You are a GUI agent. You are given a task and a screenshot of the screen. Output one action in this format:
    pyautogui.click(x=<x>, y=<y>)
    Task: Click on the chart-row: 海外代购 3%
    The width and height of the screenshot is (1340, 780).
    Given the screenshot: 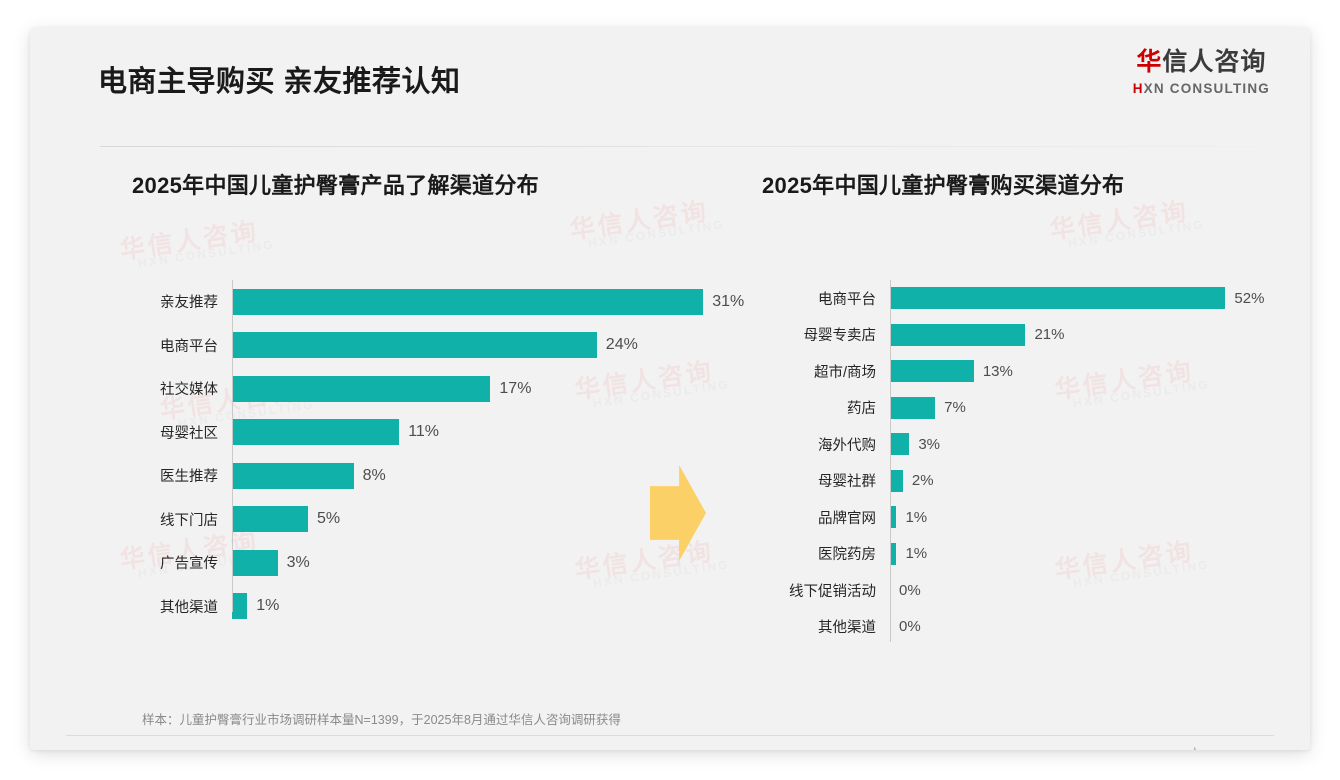 What is the action you would take?
    pyautogui.click(x=1010, y=444)
    